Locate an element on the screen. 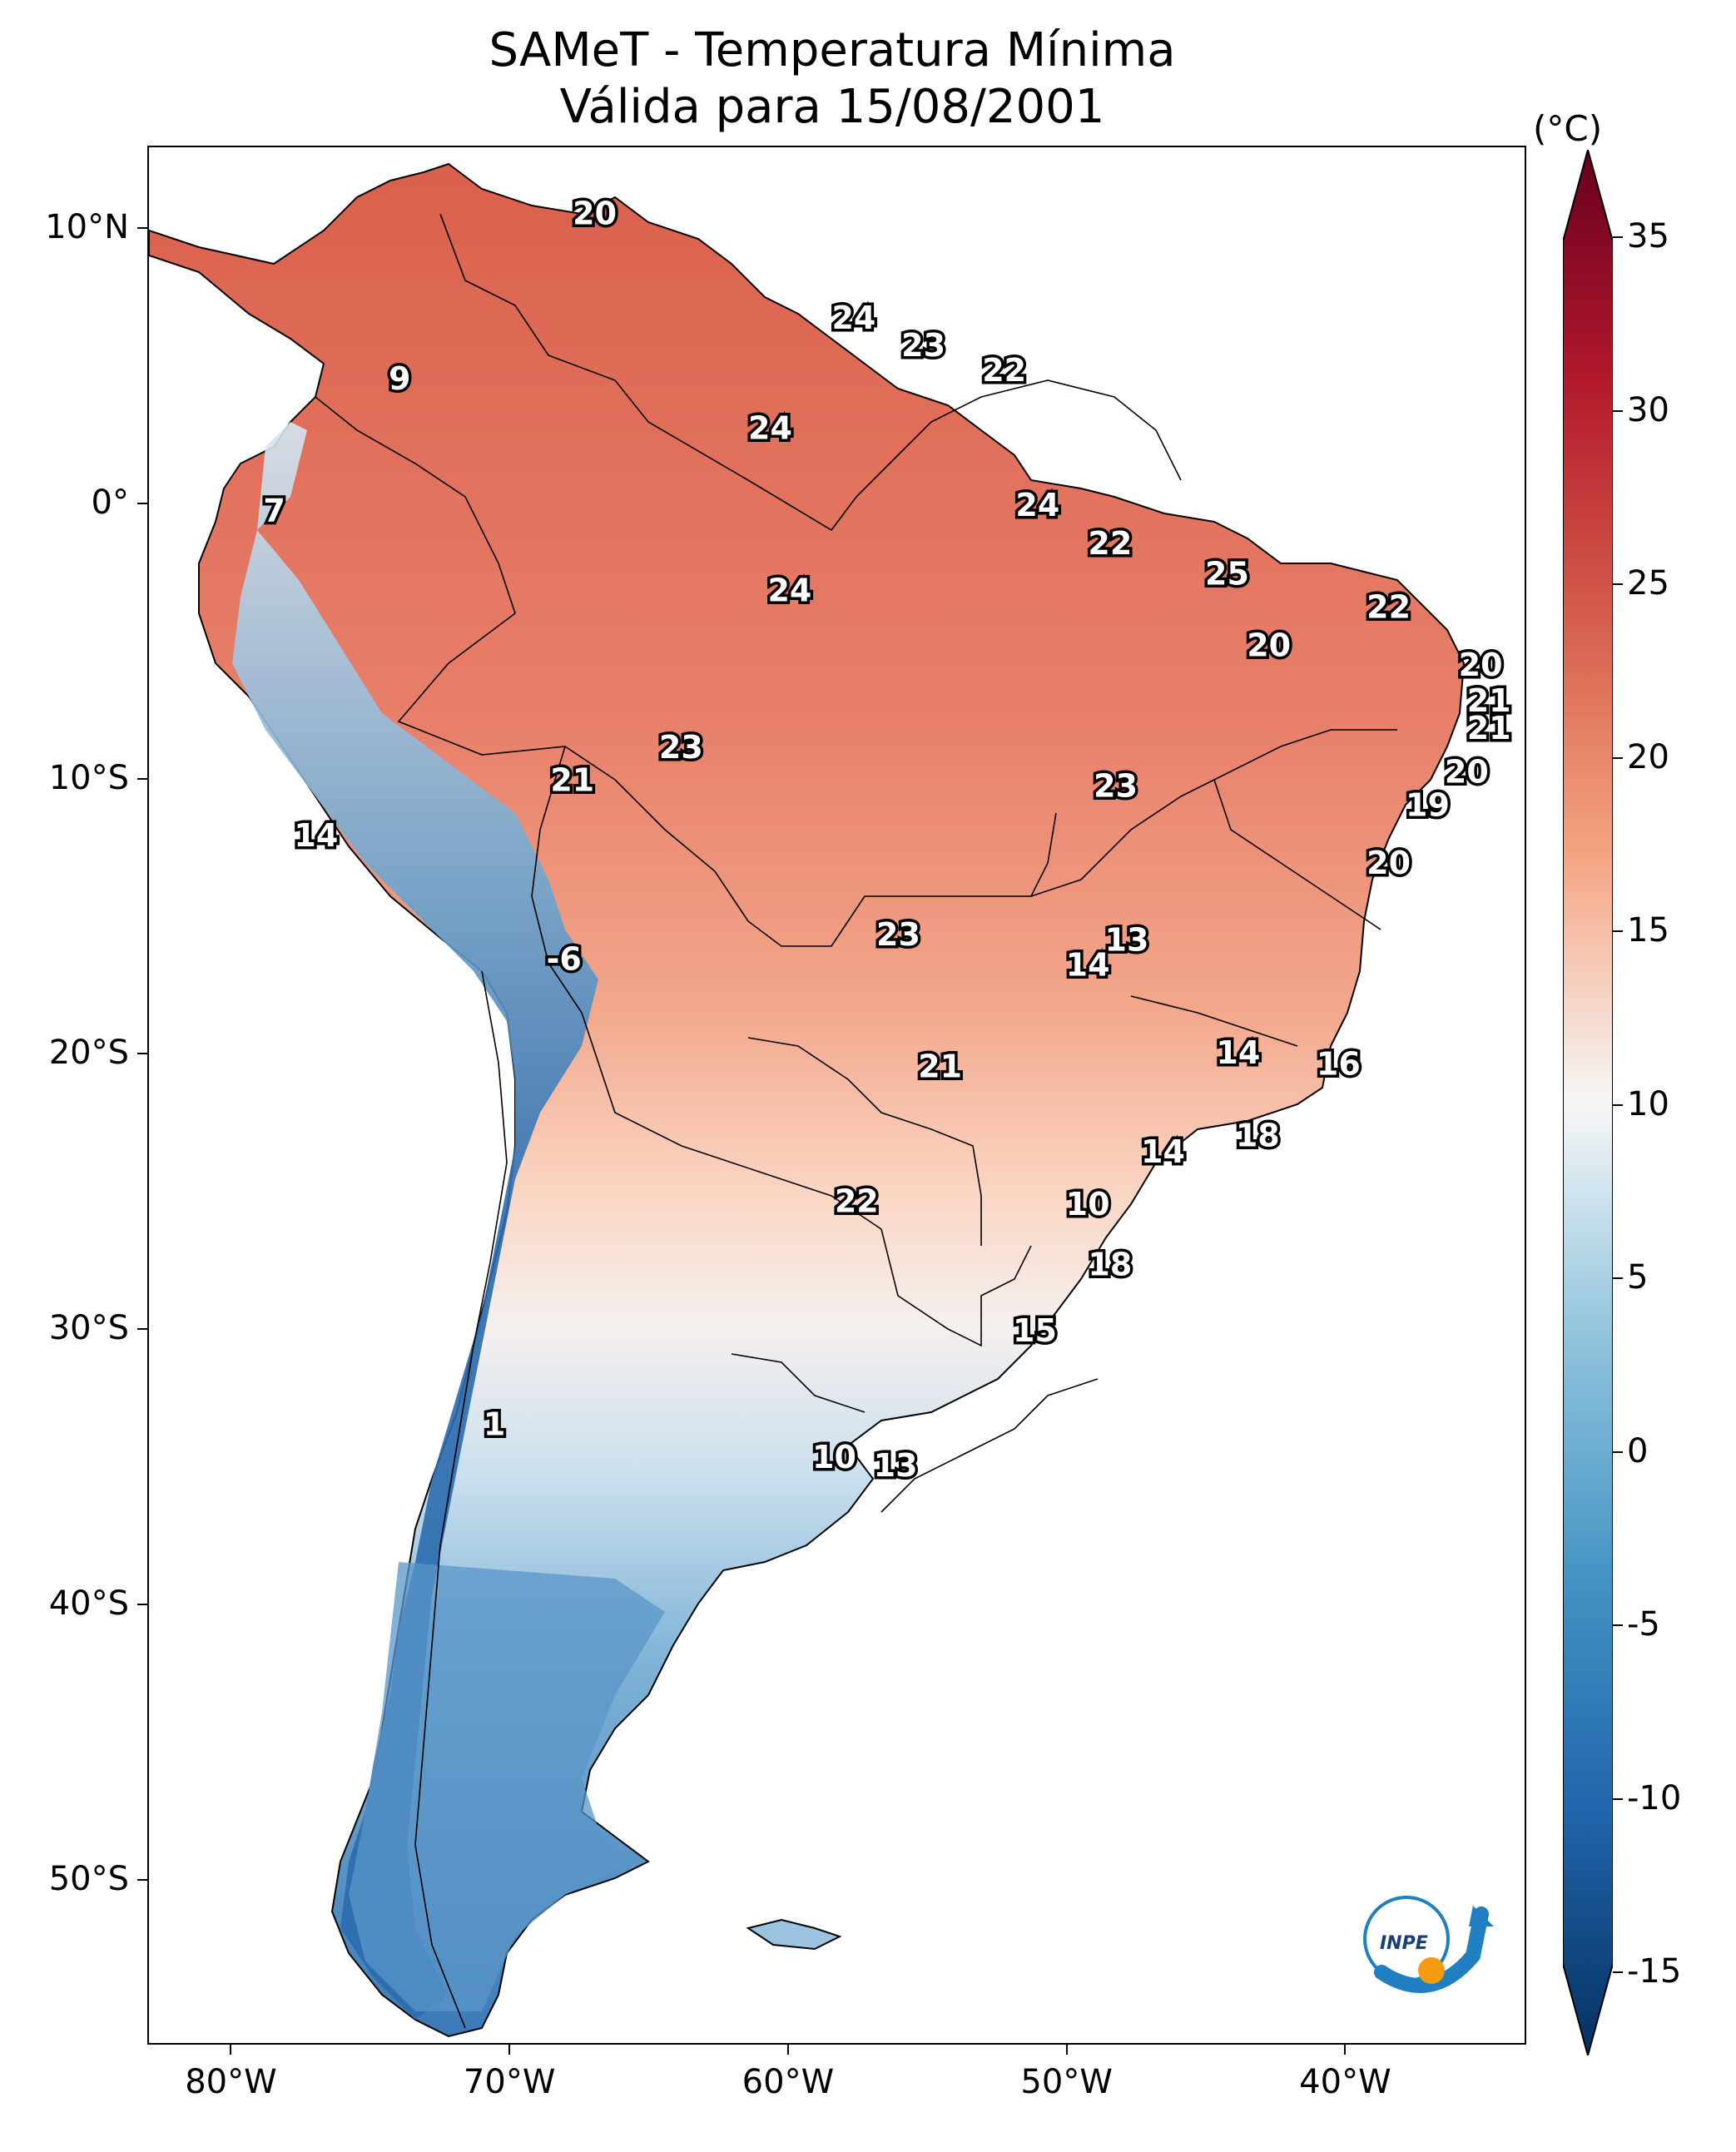 Image resolution: width=1736 pixels, height=2152 pixels. colorbar-tick-label: 5 is located at coordinates (1638, 1277).